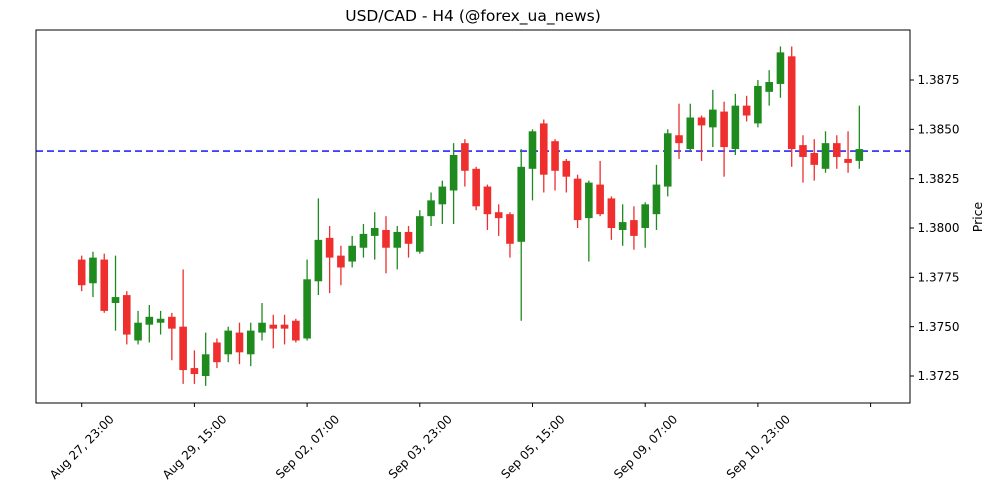  I want to click on y-tick-label: 1.3725, so click(939, 376).